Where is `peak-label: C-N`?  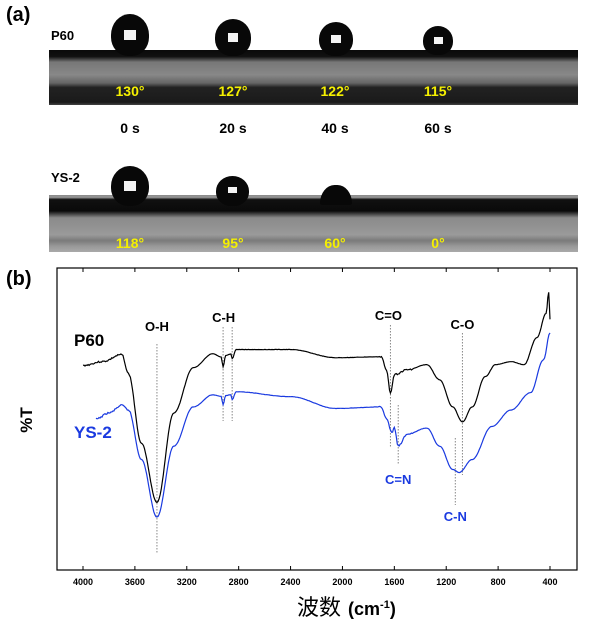 peak-label: C-N is located at coordinates (455, 516).